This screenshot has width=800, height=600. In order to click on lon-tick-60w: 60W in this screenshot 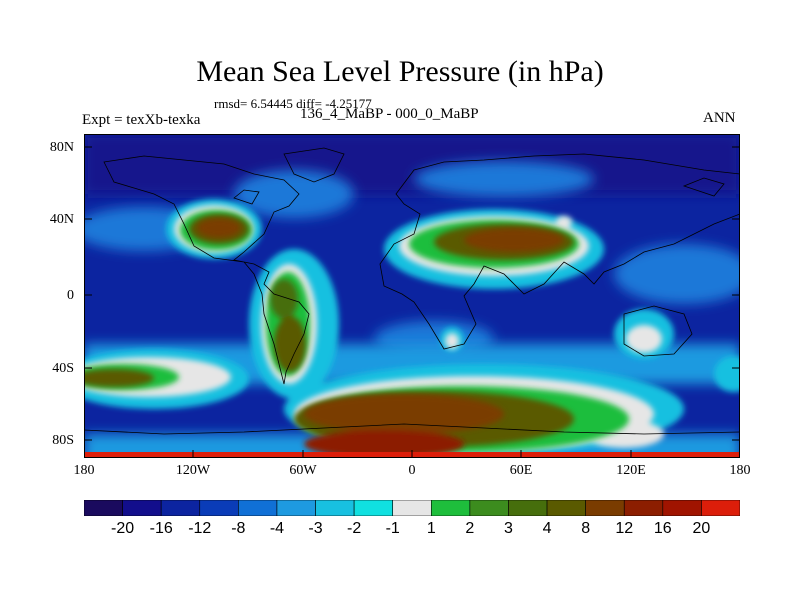, I will do `click(303, 470)`.